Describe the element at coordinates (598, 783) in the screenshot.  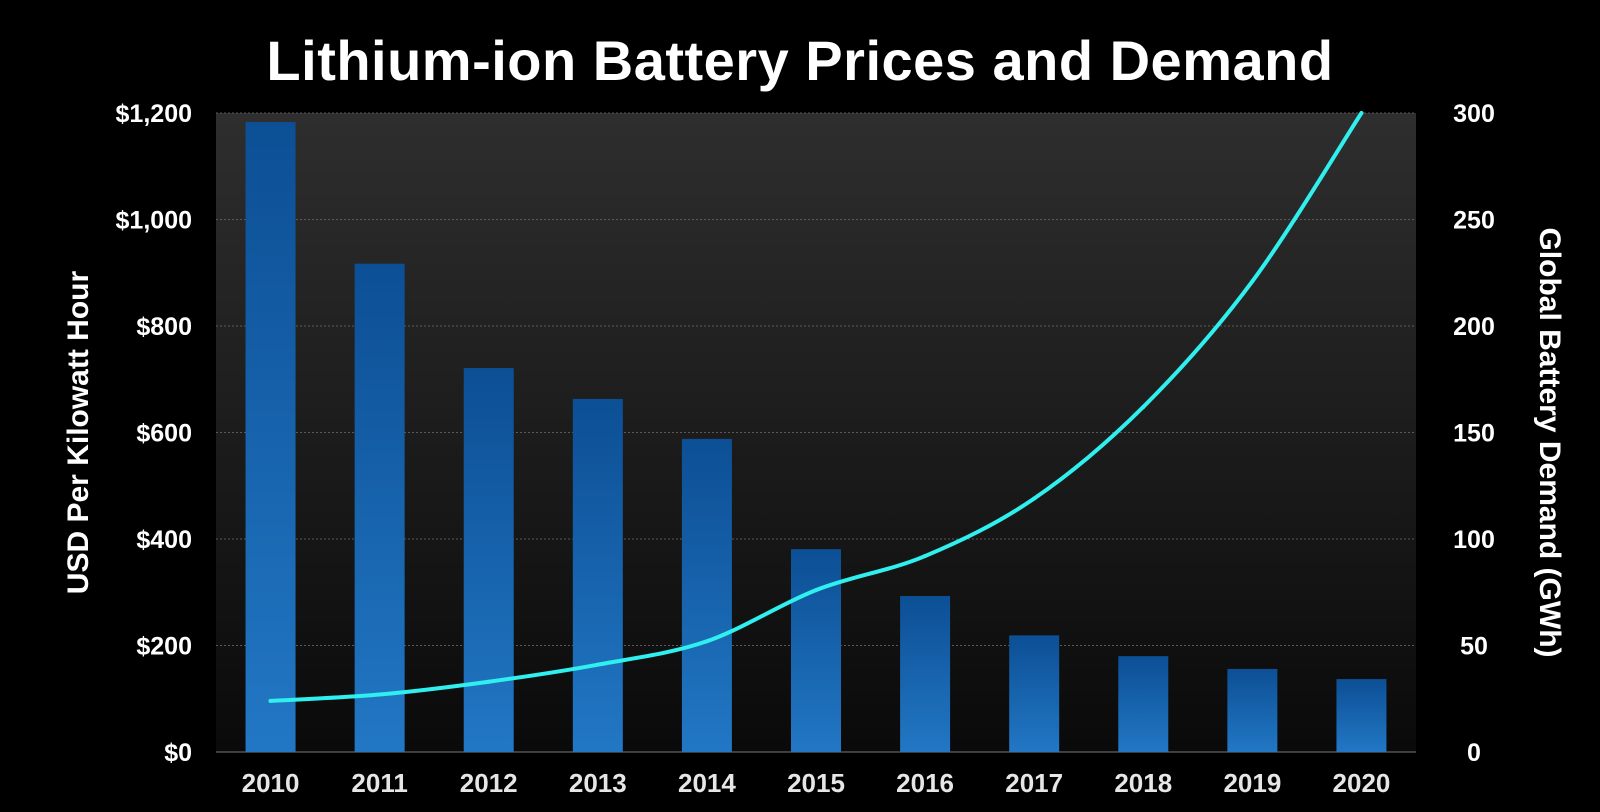
I see `x-tick-label: 2013` at that location.